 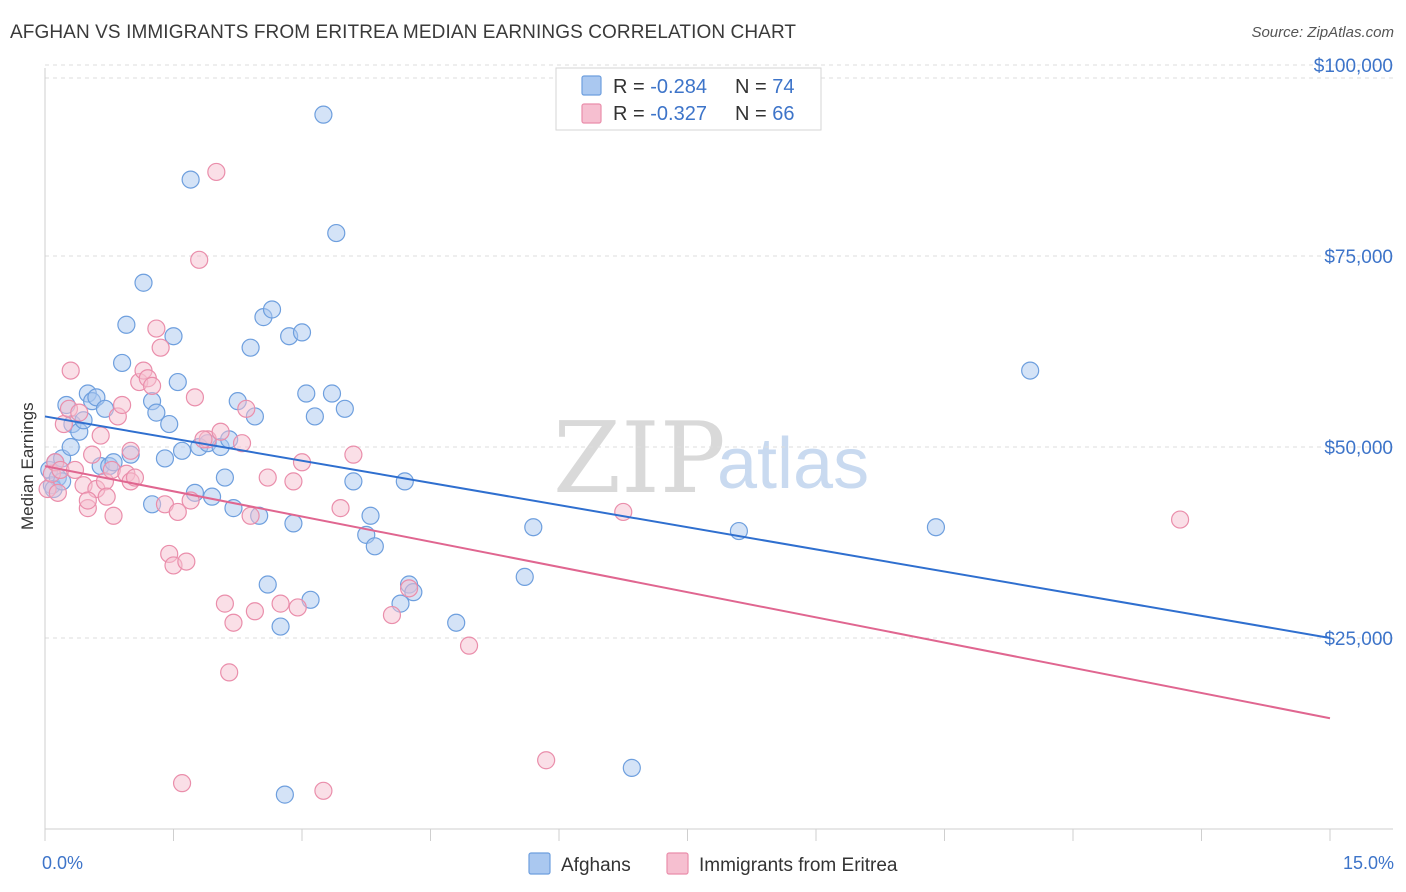 I want to click on y-tick-label: $25,000, so click(x=1358, y=639).